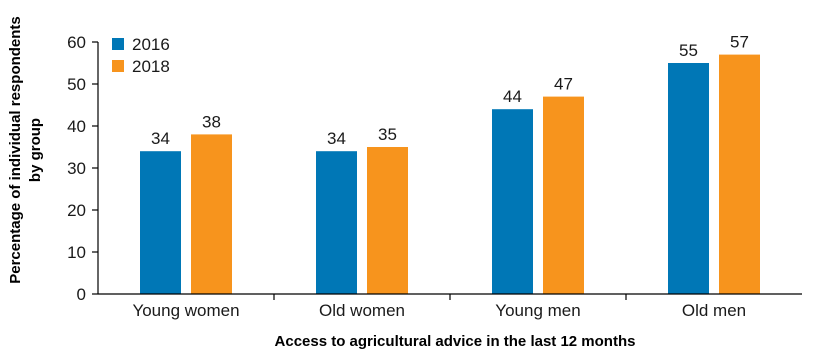 Image resolution: width=819 pixels, height=355 pixels. I want to click on category-labels: Young women Old women Young men Old men, so click(439, 307).